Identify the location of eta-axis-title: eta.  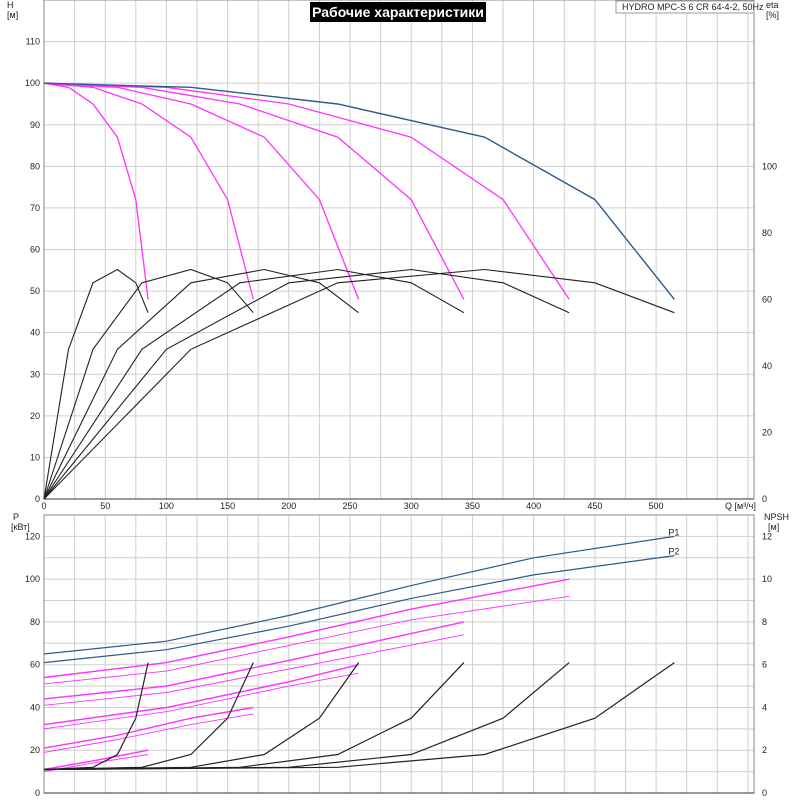
(772, 5).